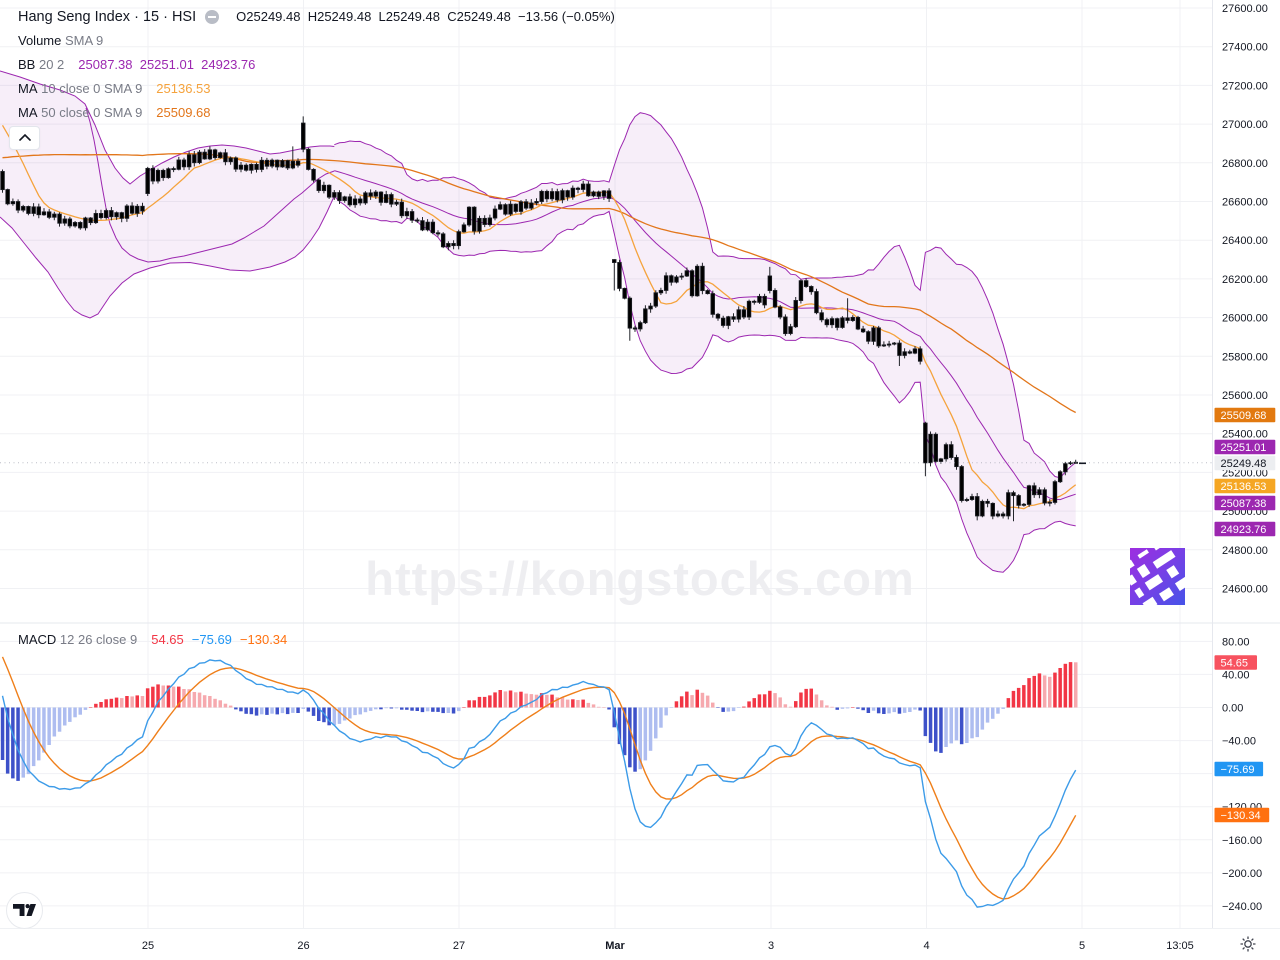  What do you see at coordinates (1245, 319) in the screenshot?
I see `svg-text: 26000.00` at bounding box center [1245, 319].